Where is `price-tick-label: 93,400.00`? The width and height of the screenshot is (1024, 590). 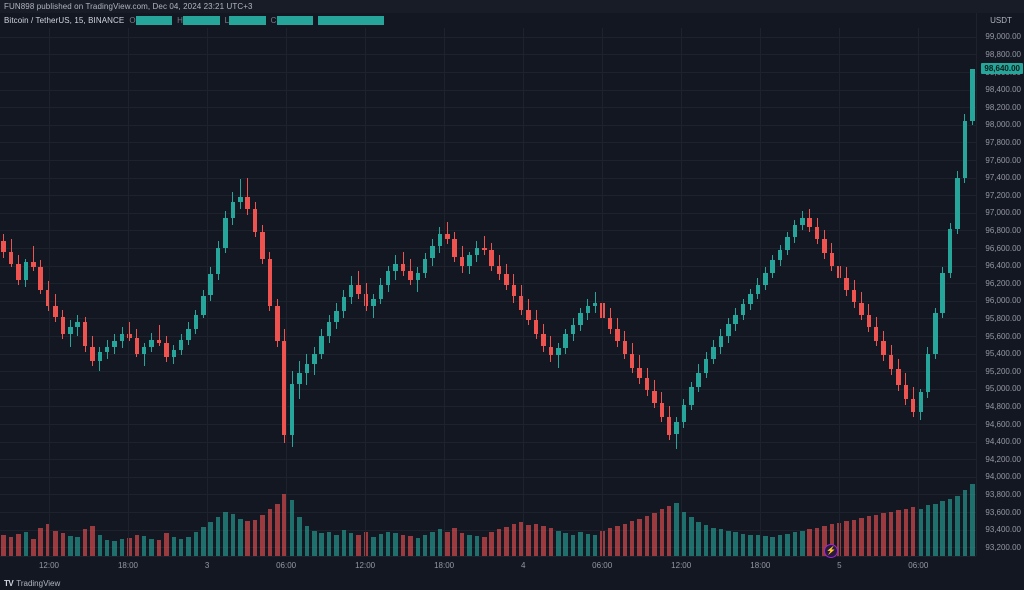
price-tick-label: 93,400.00 is located at coordinates (1003, 530).